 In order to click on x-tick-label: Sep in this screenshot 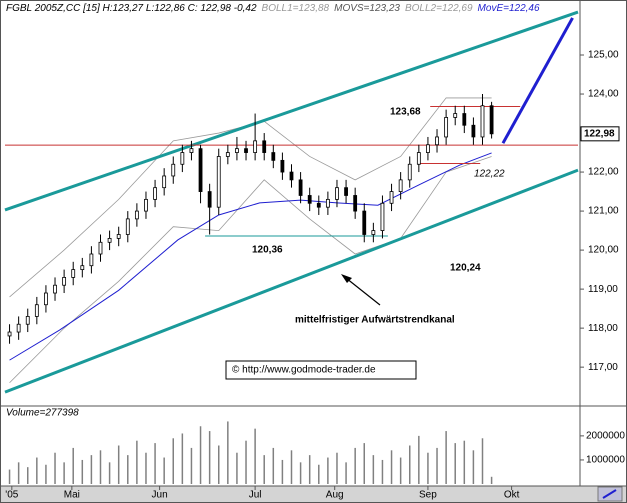, I will do `click(428, 495)`.